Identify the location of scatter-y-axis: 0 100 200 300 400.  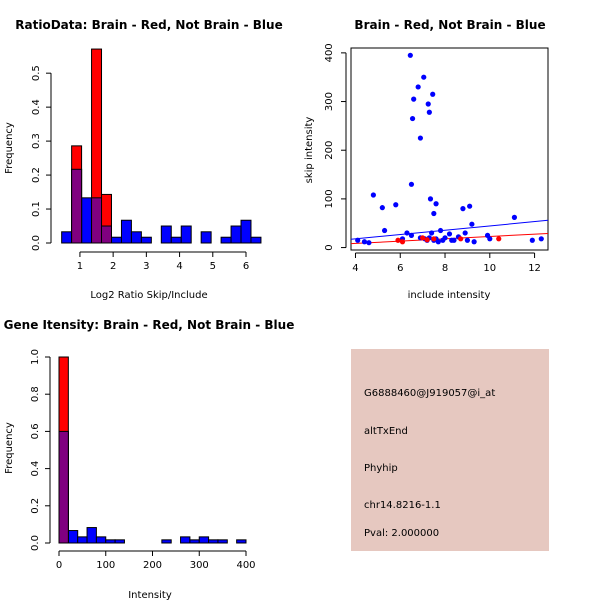
(335, 147).